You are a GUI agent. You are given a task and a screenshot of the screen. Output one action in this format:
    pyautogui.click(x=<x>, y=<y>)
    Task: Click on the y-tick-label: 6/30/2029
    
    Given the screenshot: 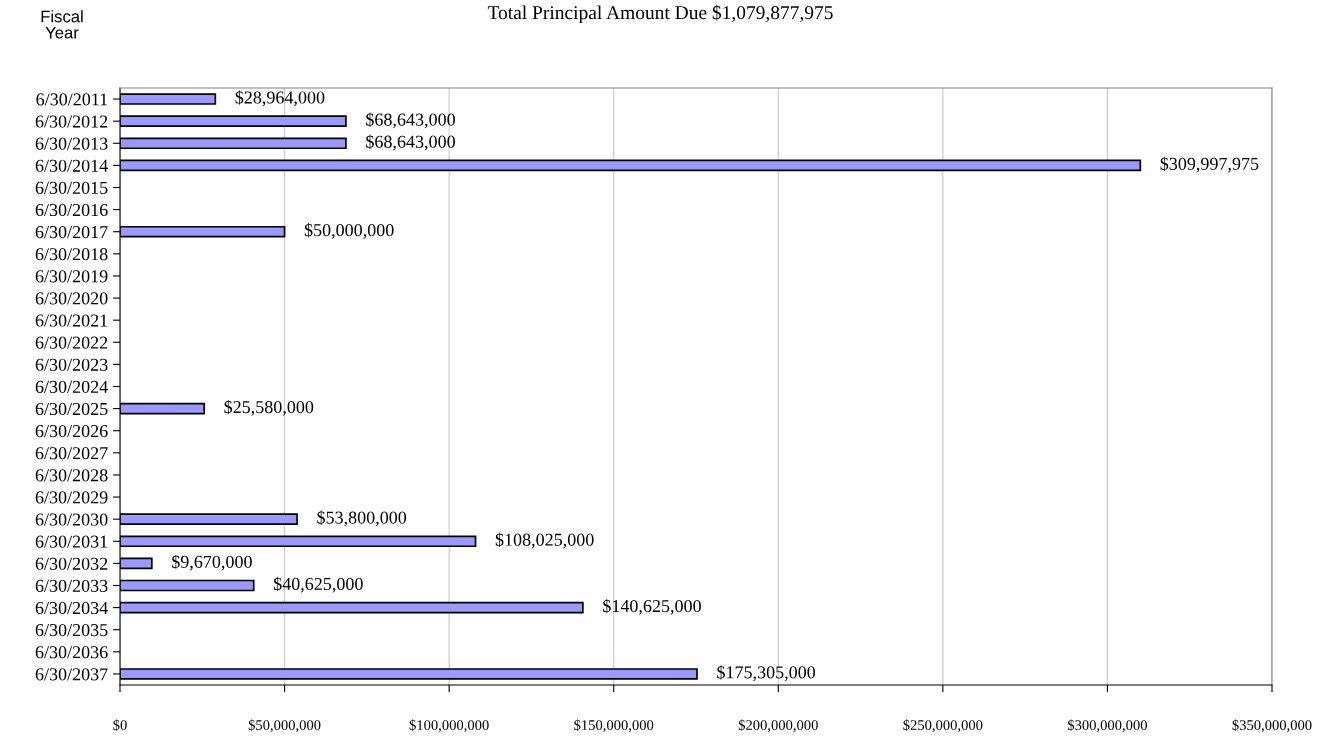 What is the action you would take?
    pyautogui.click(x=71, y=497)
    